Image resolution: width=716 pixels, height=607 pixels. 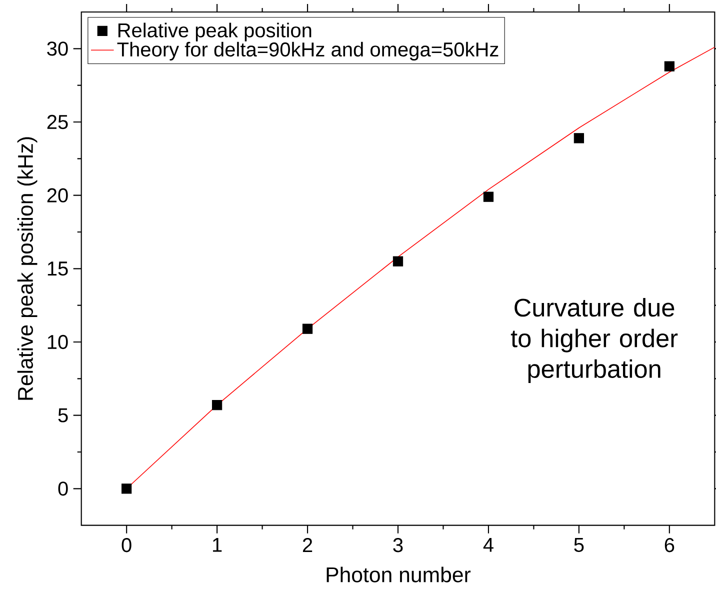 What do you see at coordinates (488, 545) in the screenshot?
I see `x-tick-label: 4` at bounding box center [488, 545].